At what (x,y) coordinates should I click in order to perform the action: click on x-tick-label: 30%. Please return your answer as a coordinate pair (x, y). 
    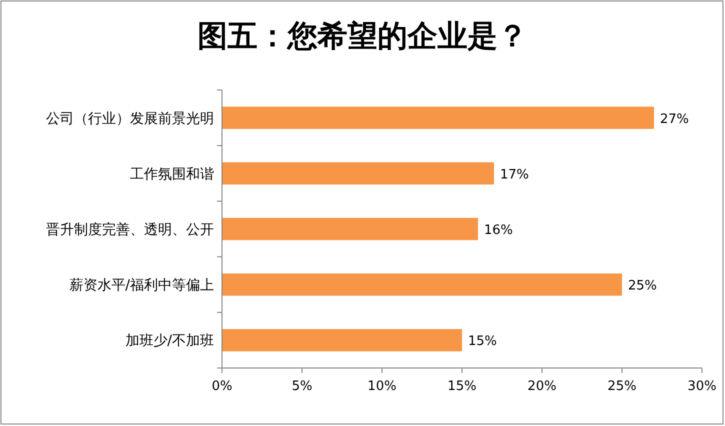
    Looking at the image, I should click on (702, 386).